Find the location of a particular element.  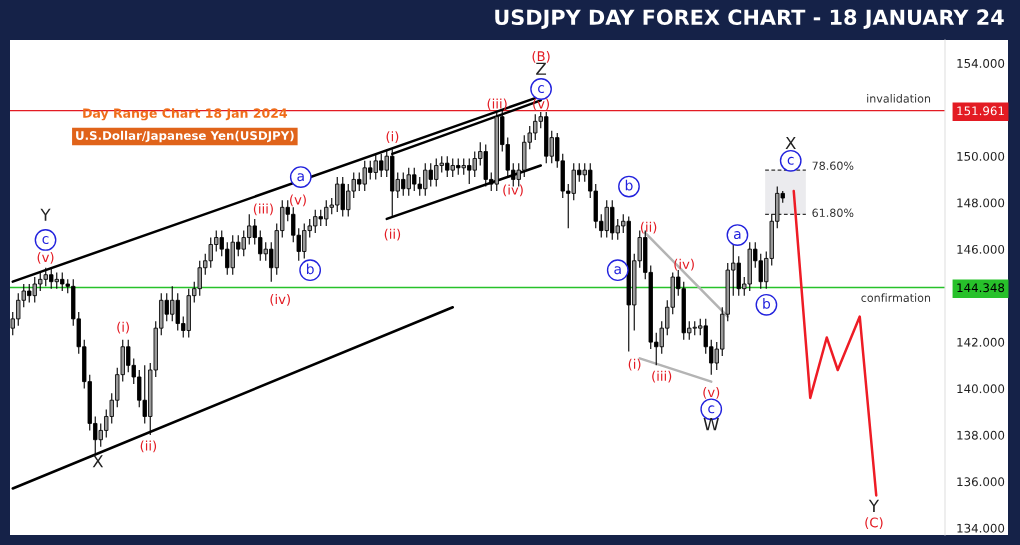

ref-line-label: confirmation is located at coordinates (896, 297).